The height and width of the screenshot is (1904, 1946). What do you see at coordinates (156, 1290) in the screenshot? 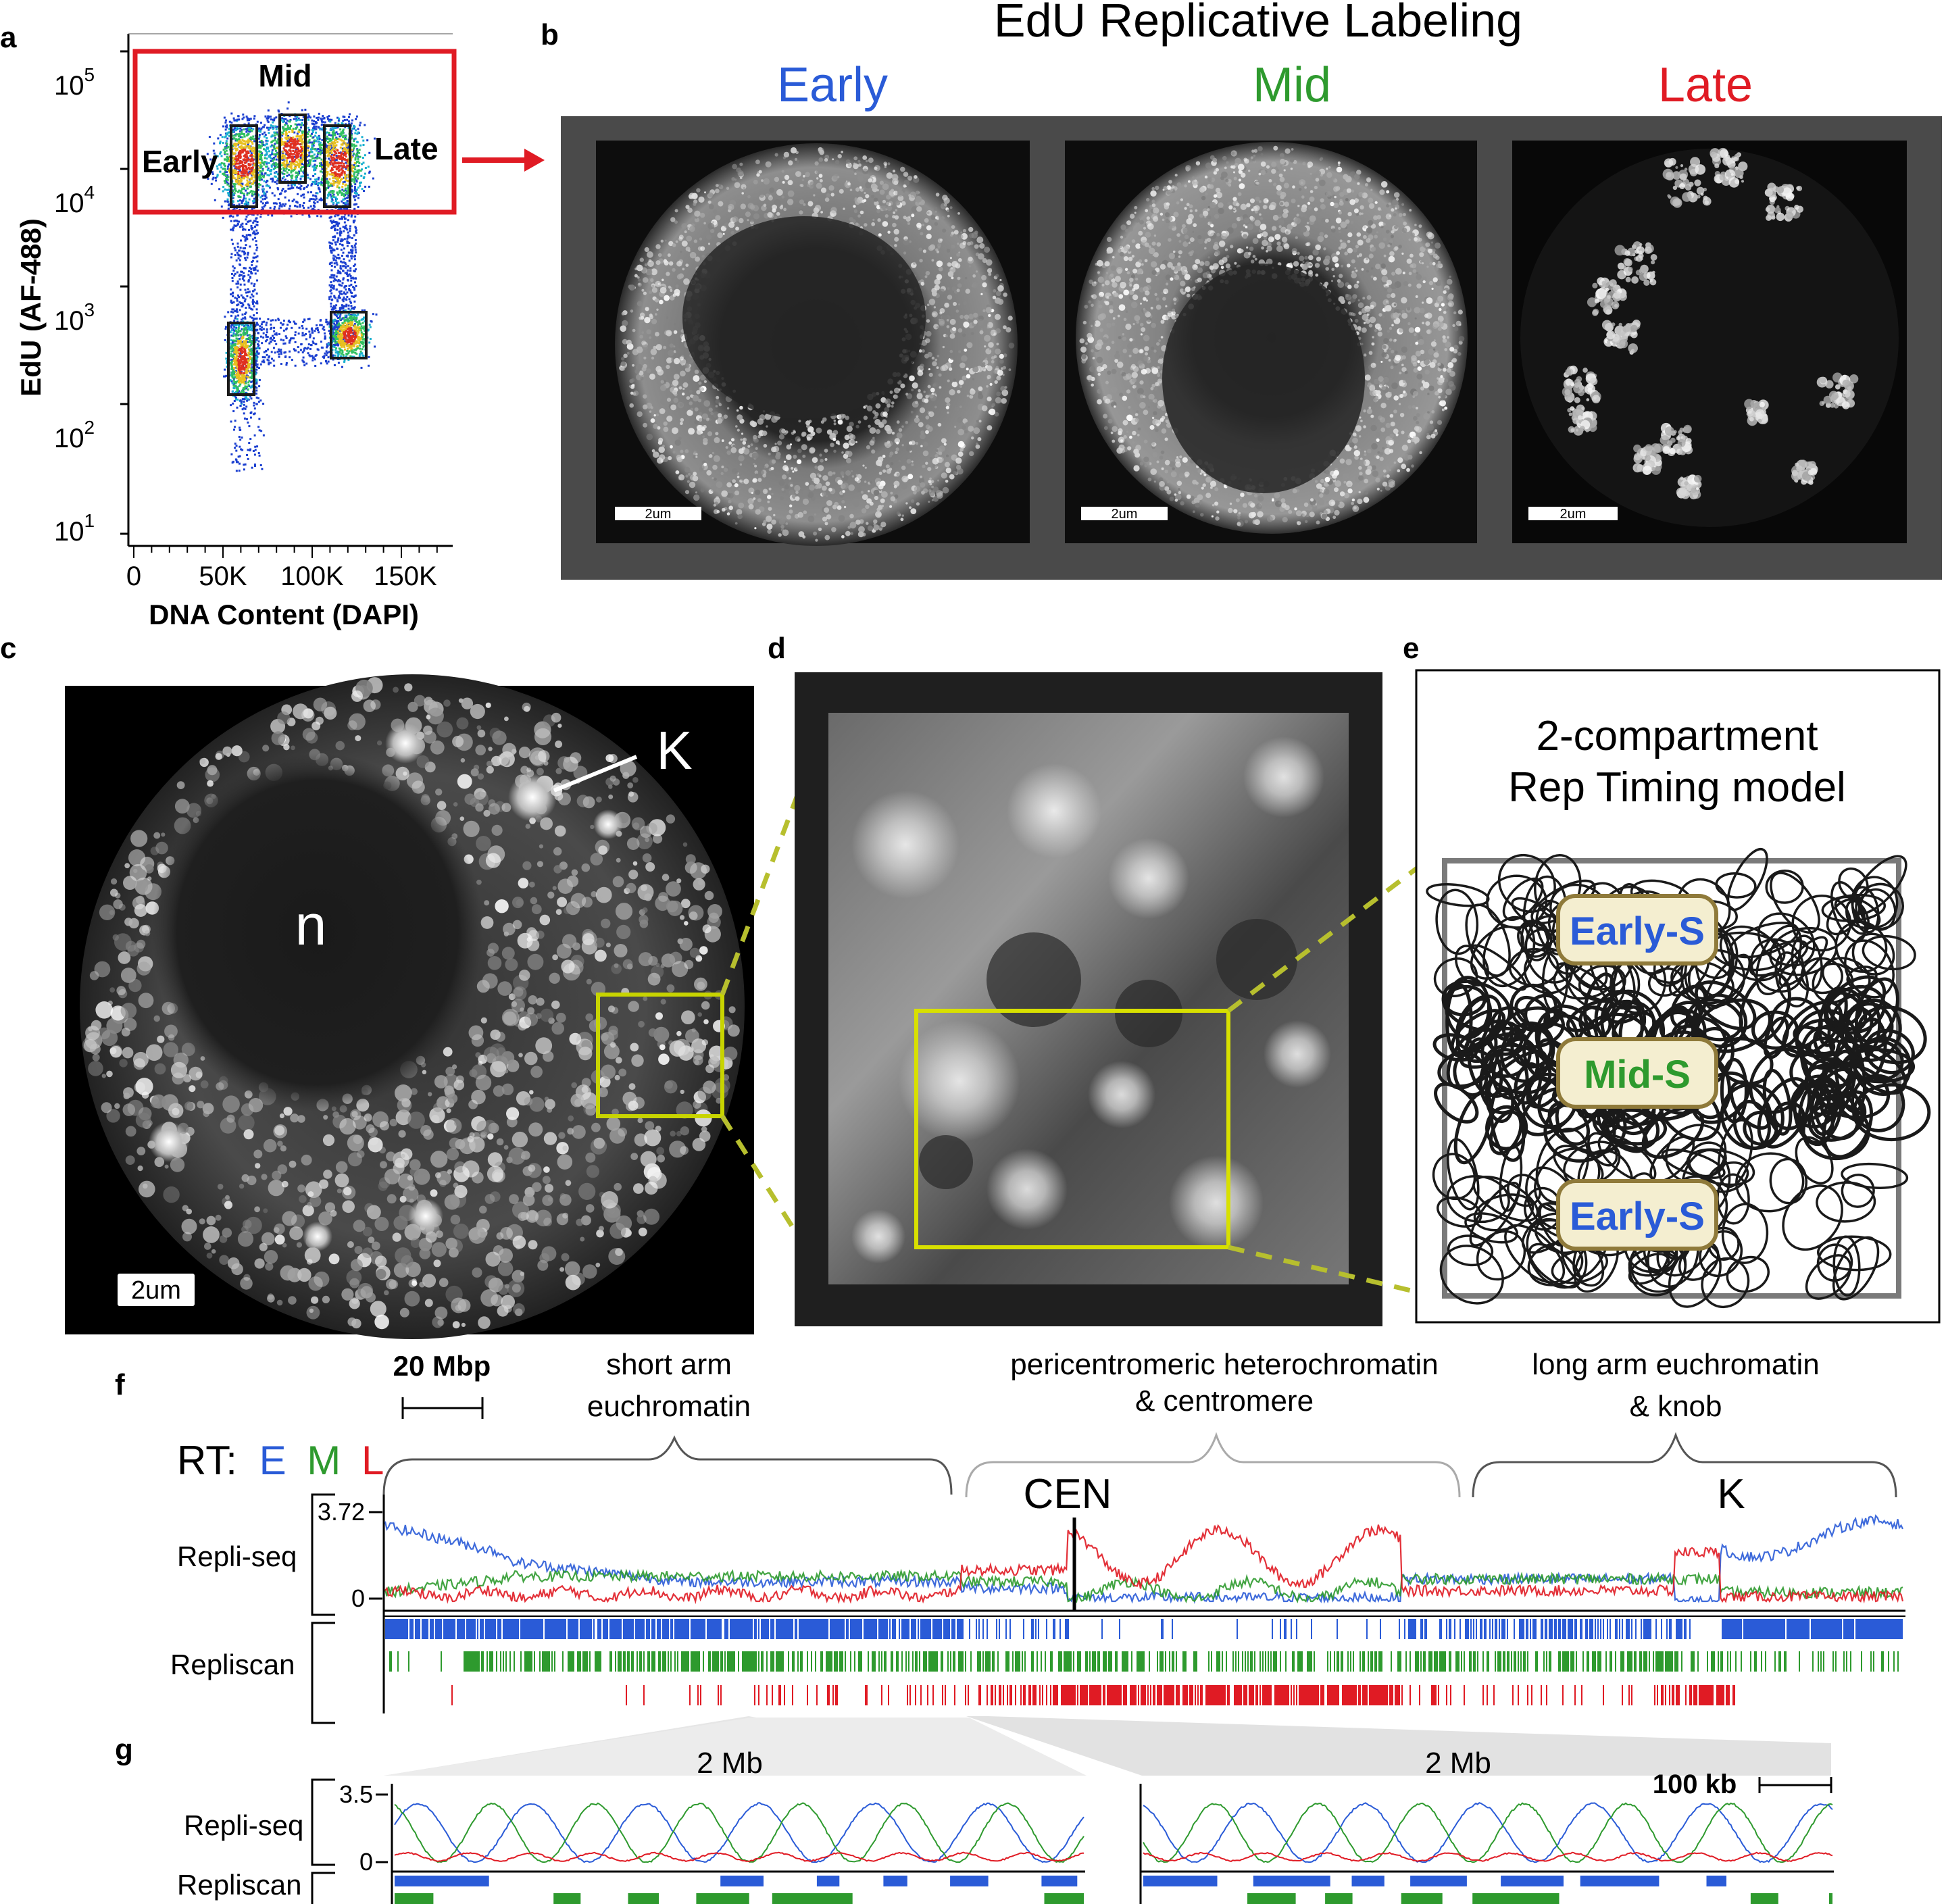
I see `c-scalebar` at bounding box center [156, 1290].